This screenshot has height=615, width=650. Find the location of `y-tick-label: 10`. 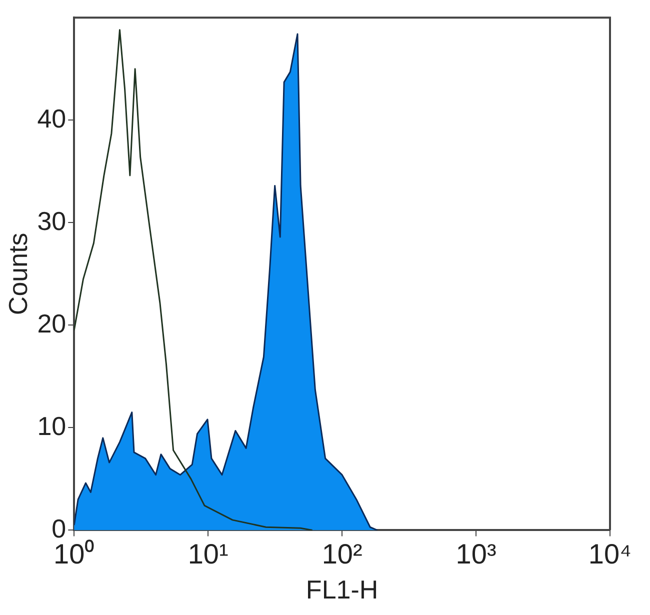

y-tick-label: 10 is located at coordinates (51, 425).